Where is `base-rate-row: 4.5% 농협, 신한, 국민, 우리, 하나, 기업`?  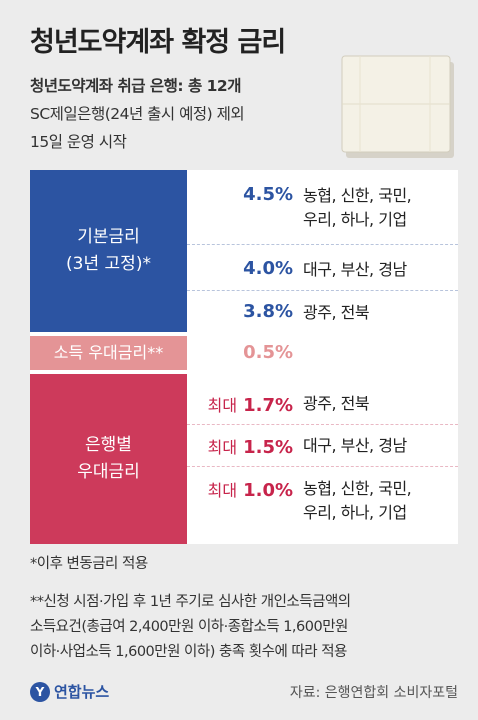
base-rate-row: 4.5% 농협, 신한, 국민, 우리, 하나, 기업 is located at coordinates (322, 208).